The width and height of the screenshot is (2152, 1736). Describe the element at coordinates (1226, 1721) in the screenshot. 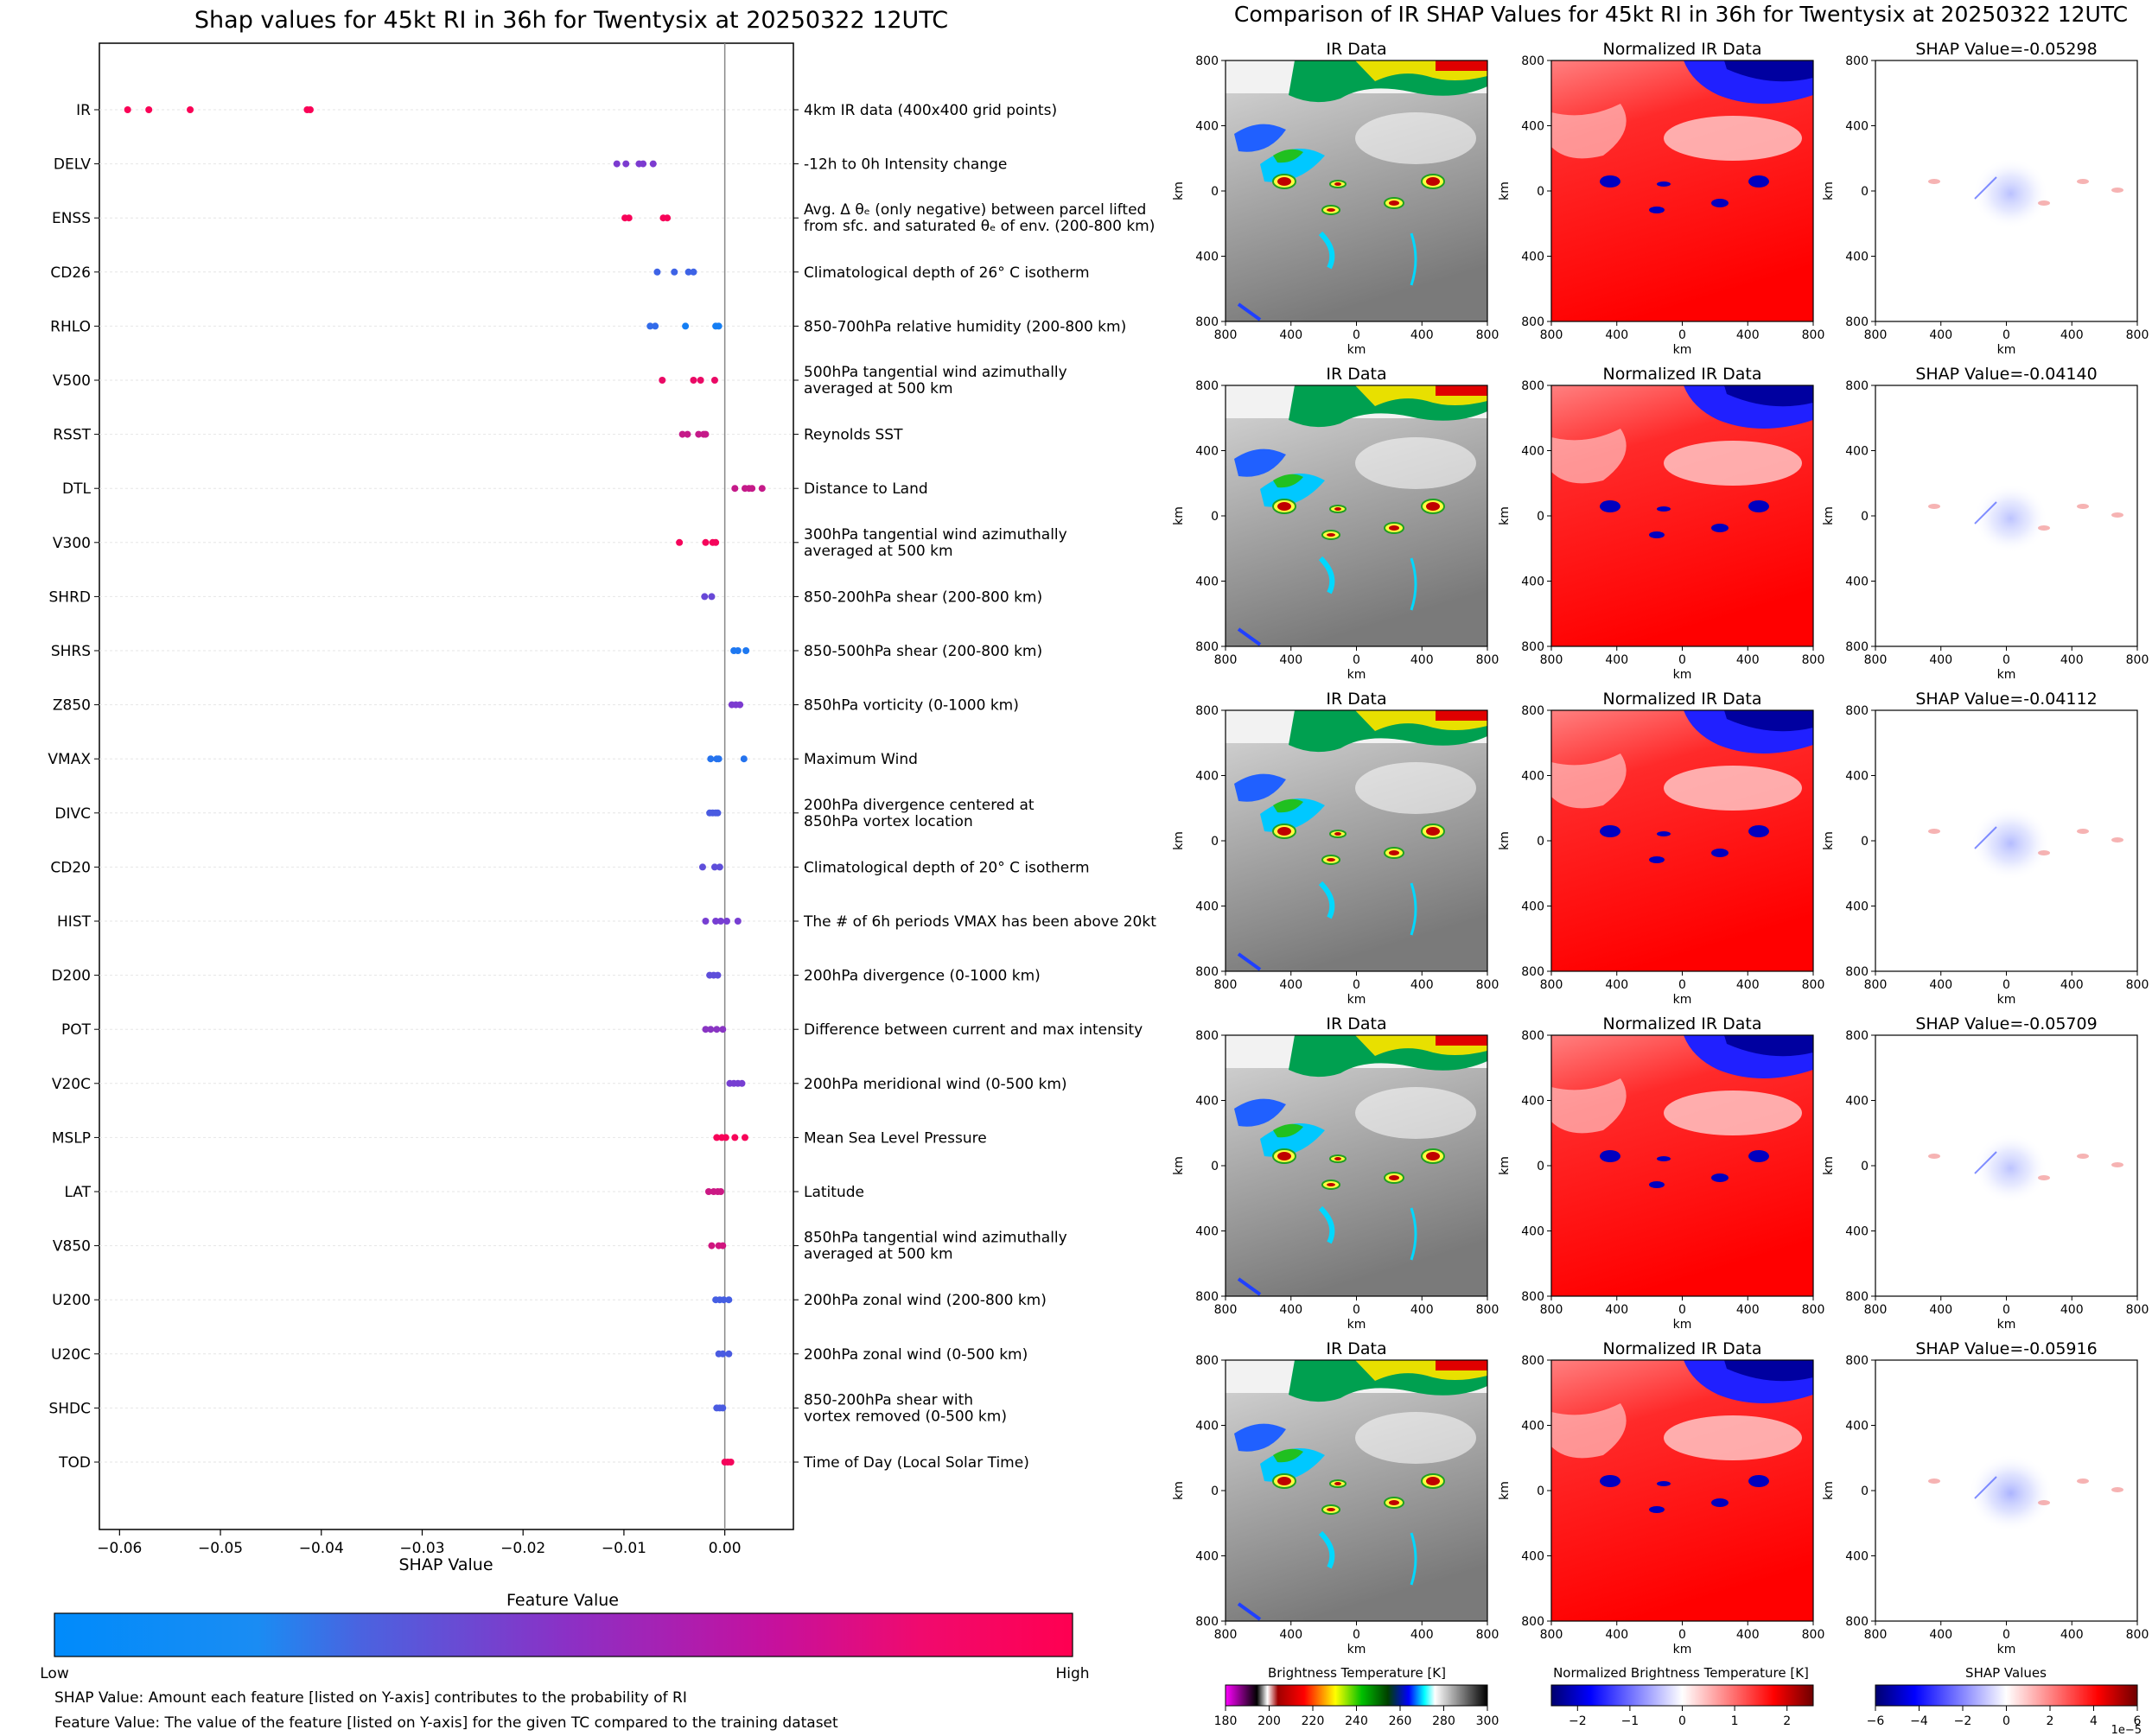

I see `colorbar-tick-label: 180` at that location.